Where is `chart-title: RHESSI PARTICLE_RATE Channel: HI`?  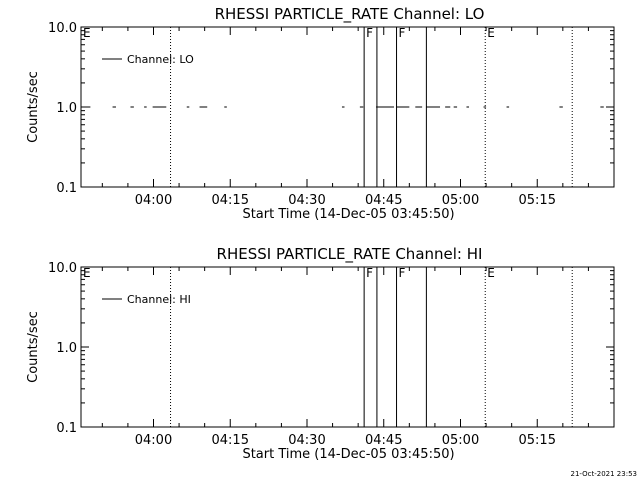
chart-title: RHESSI PARTICLE_RATE Channel: HI is located at coordinates (350, 254).